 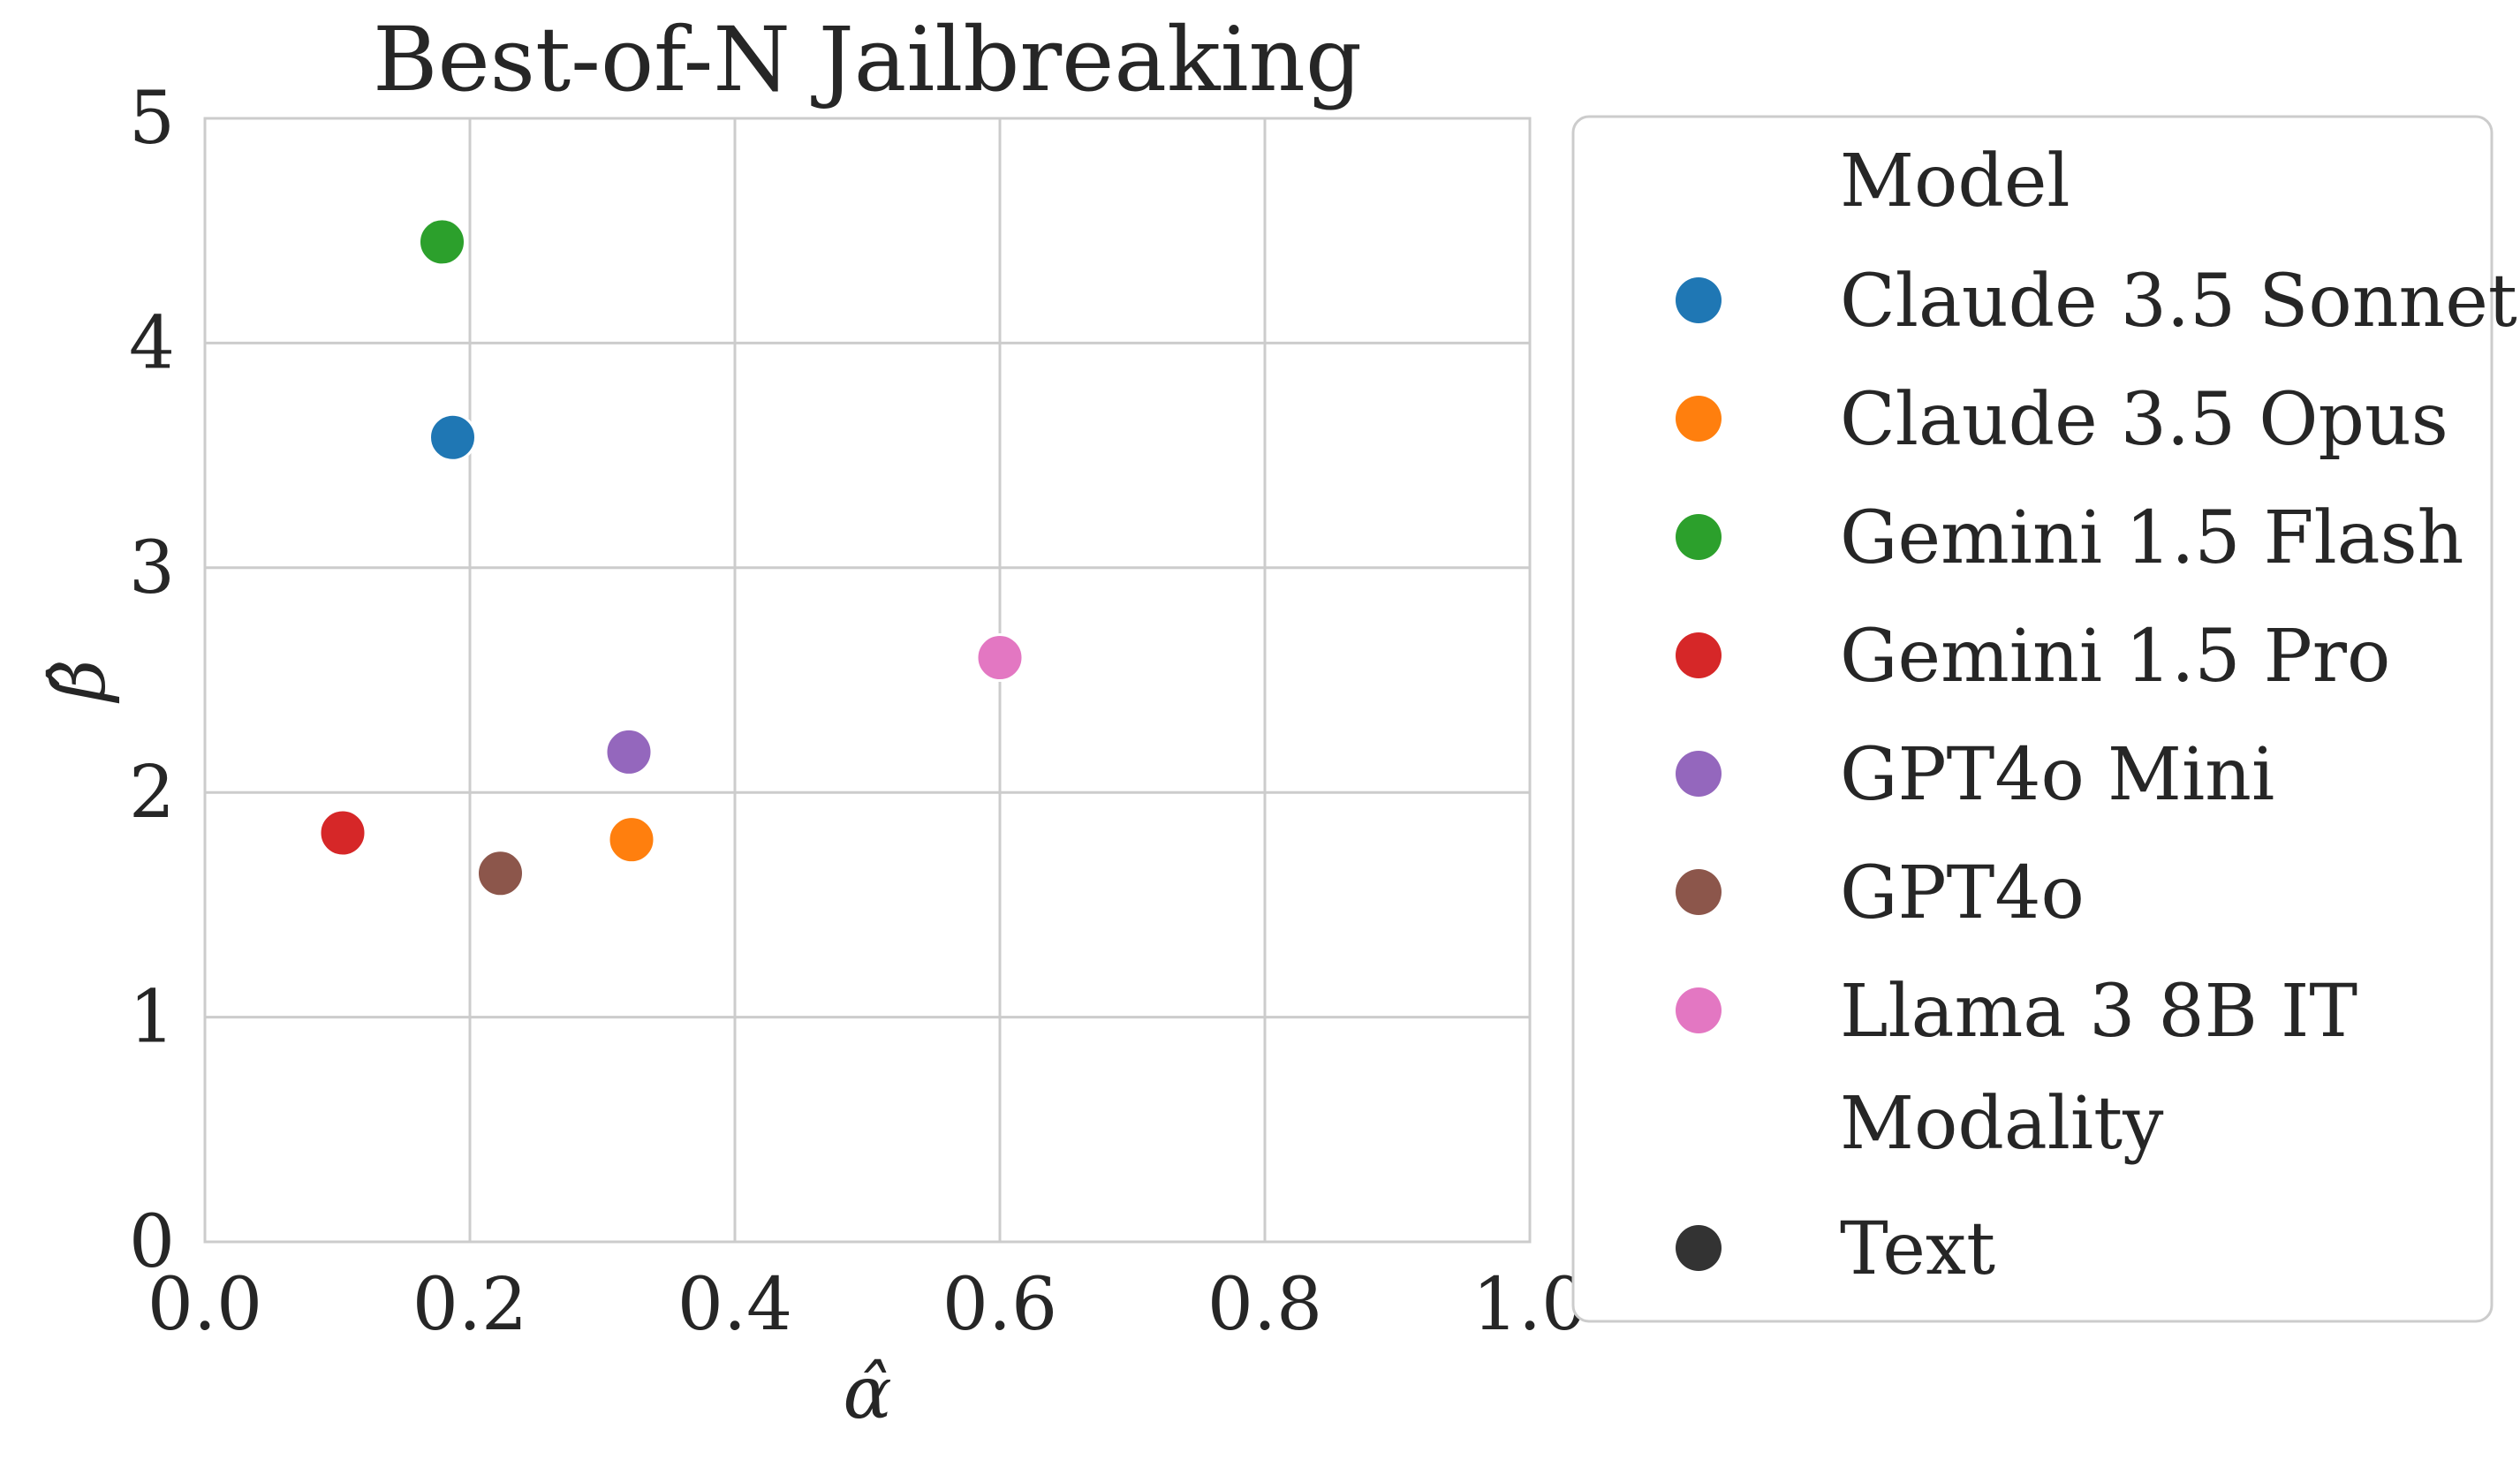 What do you see at coordinates (342, 833) in the screenshot?
I see `point-gemini-1-5-pro` at bounding box center [342, 833].